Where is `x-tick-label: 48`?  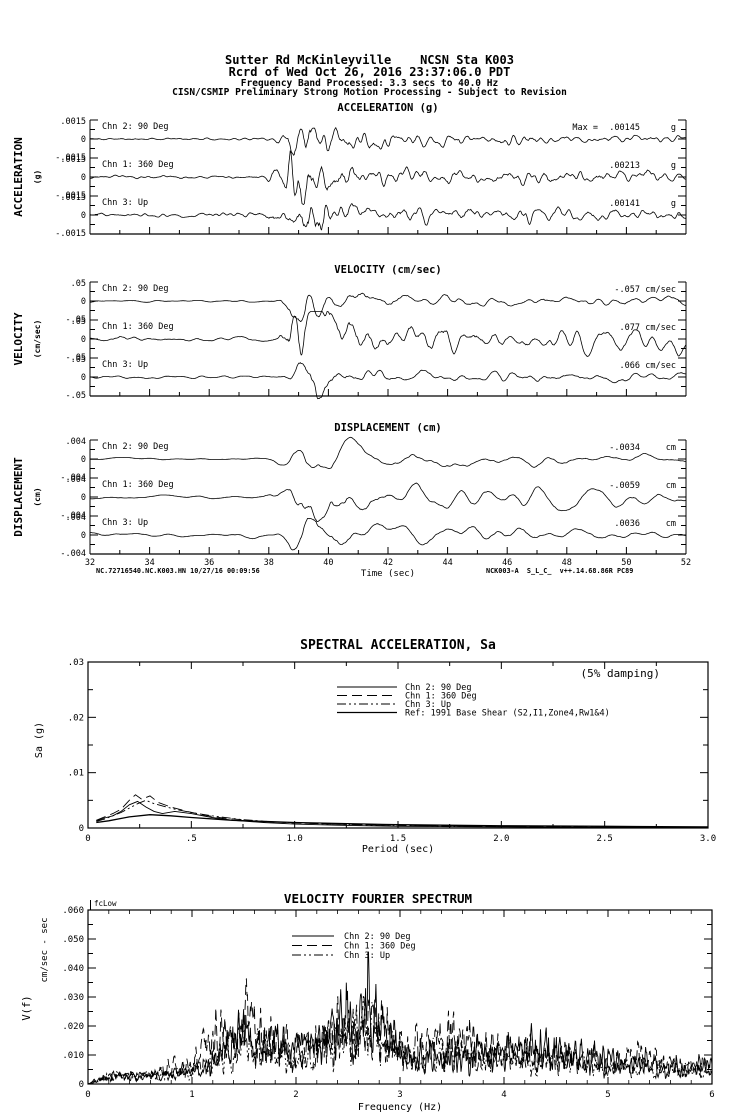 x-tick-label: 48 is located at coordinates (567, 563).